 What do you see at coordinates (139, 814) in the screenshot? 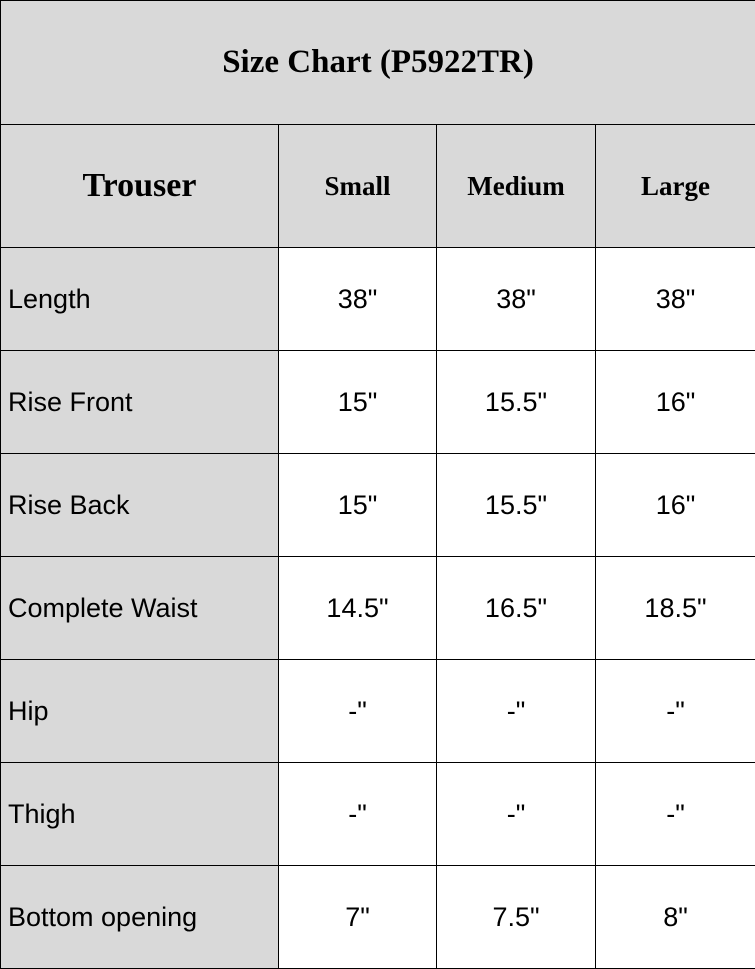
I see `row-label: Thigh` at bounding box center [139, 814].